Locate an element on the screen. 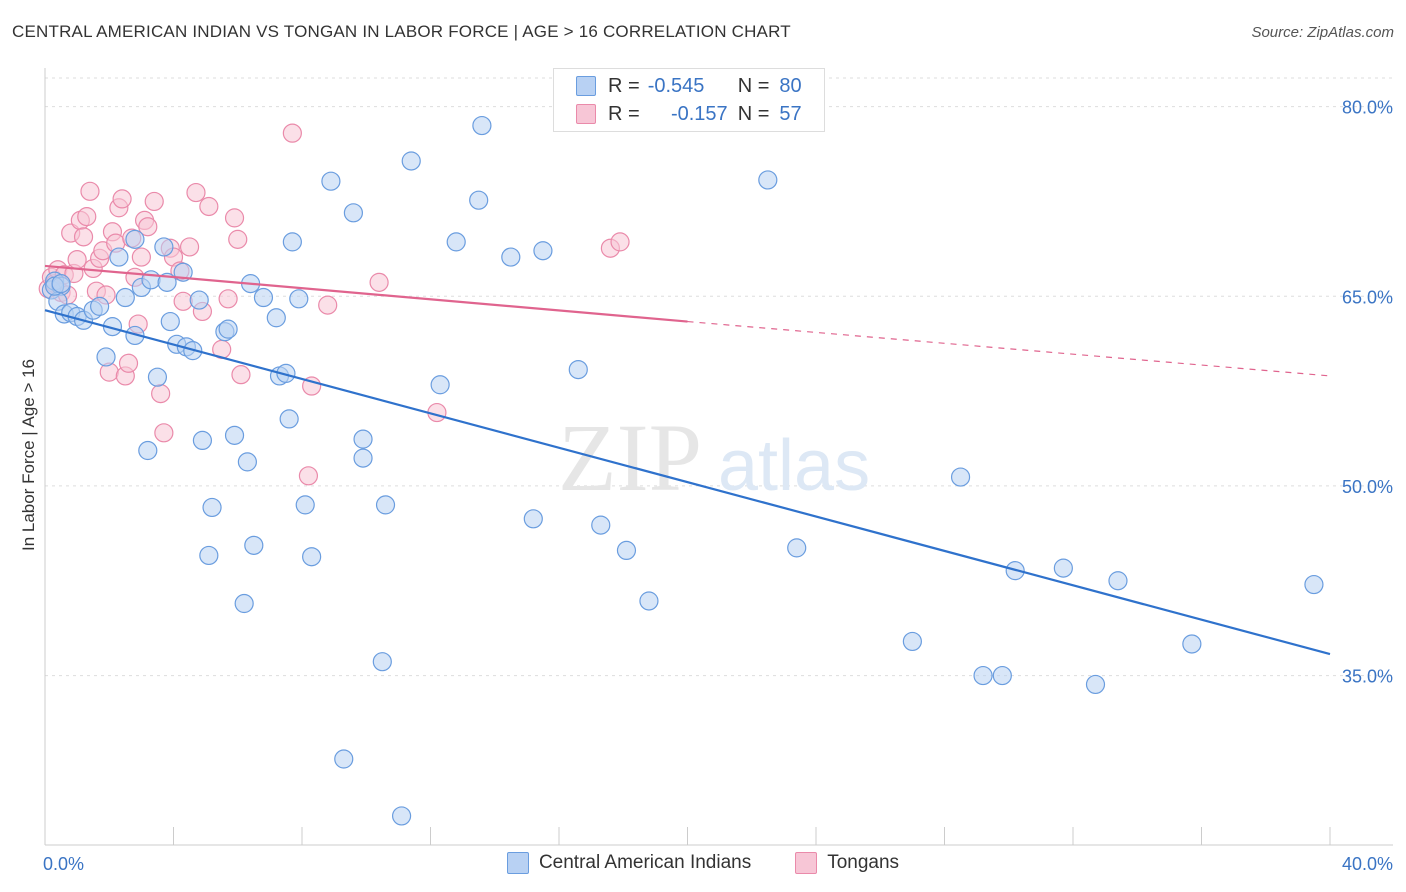 The width and height of the screenshot is (1406, 892). trend-line-tongans is located at coordinates (366, 293).